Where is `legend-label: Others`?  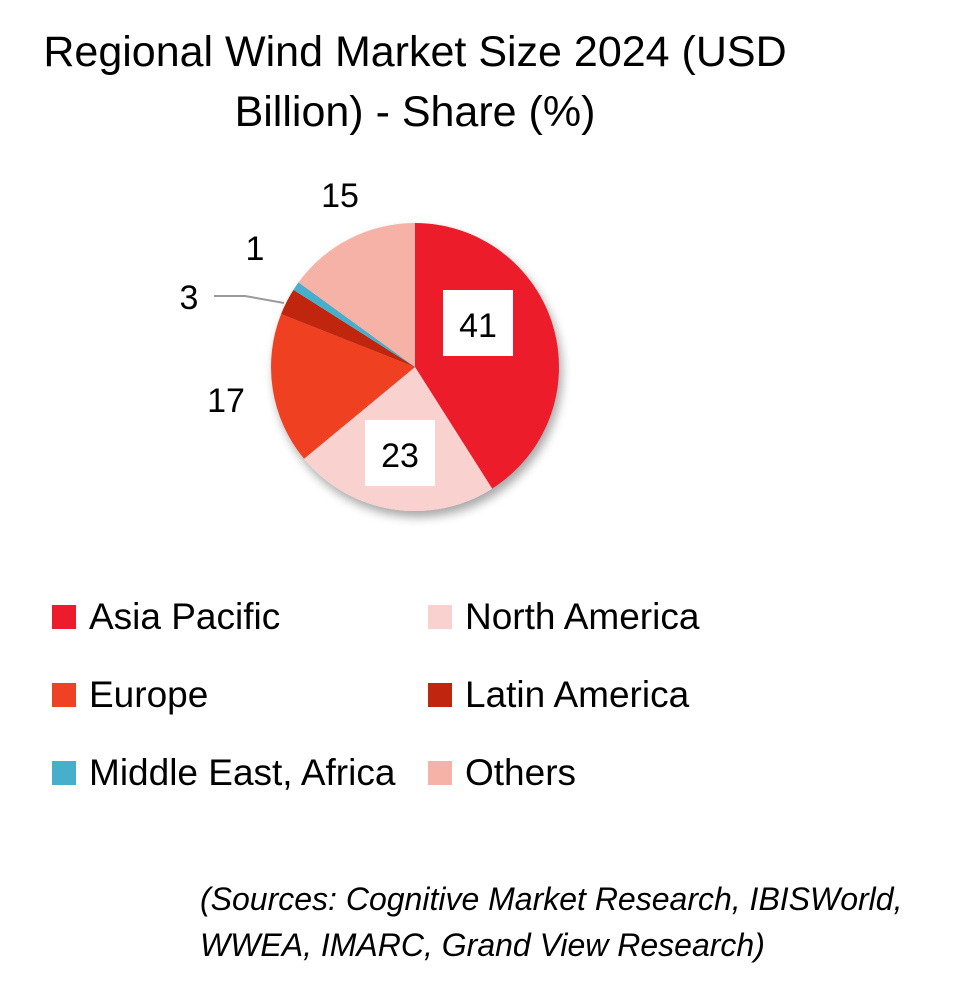
legend-label: Others is located at coordinates (521, 772).